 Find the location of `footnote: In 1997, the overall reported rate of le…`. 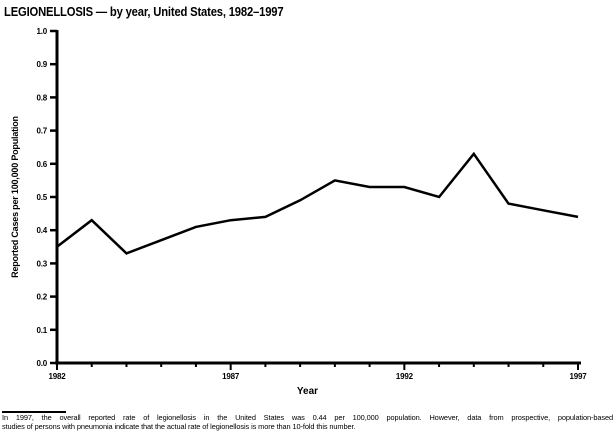

footnote: In 1997, the overall reported rate of le… is located at coordinates (307, 422).